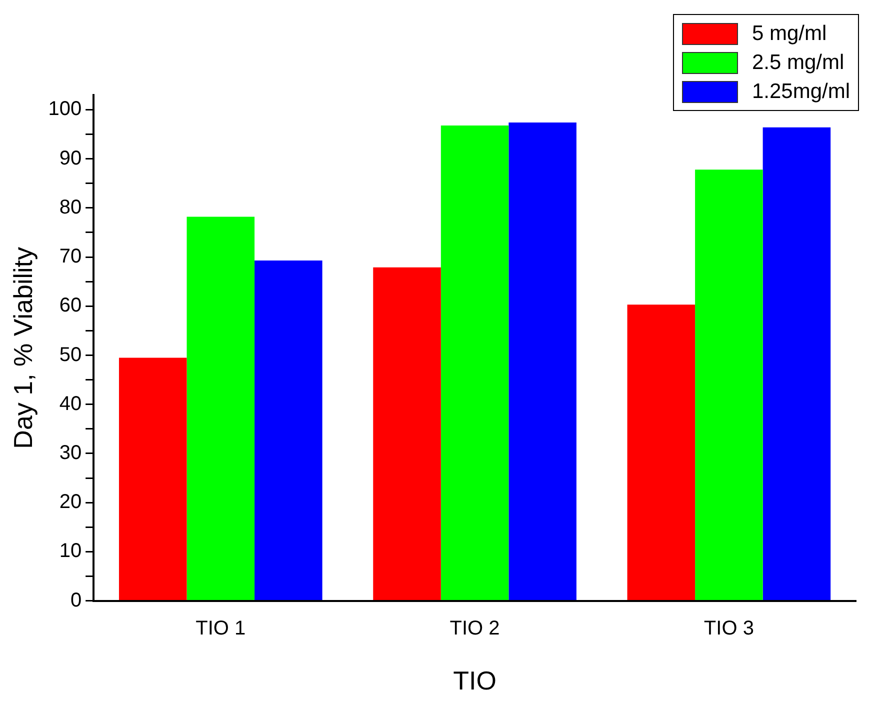  I want to click on y-tick-label: 80, so click(70, 207).